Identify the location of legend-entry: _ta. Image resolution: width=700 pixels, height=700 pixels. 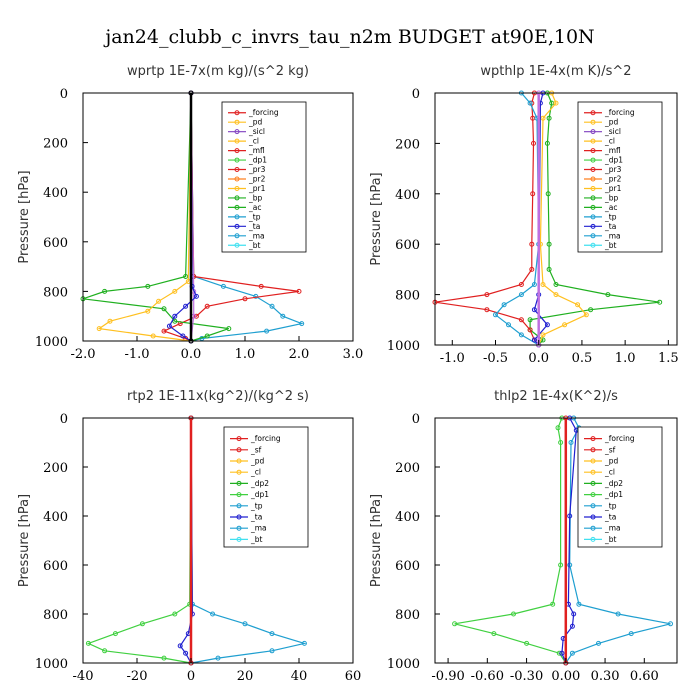
(256, 517).